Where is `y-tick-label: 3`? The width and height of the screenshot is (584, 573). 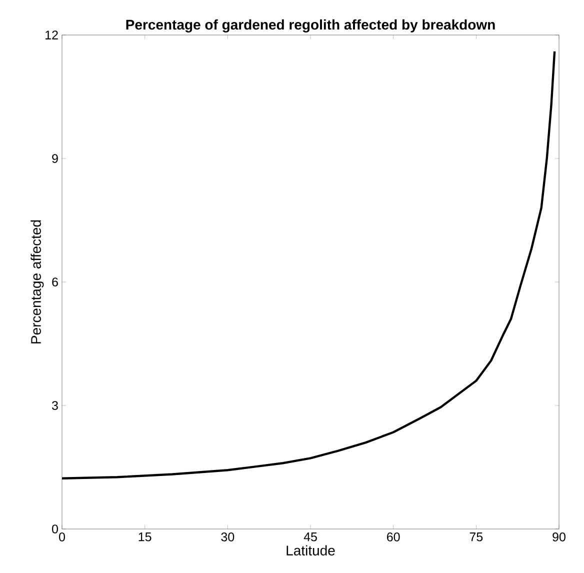
y-tick-label: 3 is located at coordinates (55, 405).